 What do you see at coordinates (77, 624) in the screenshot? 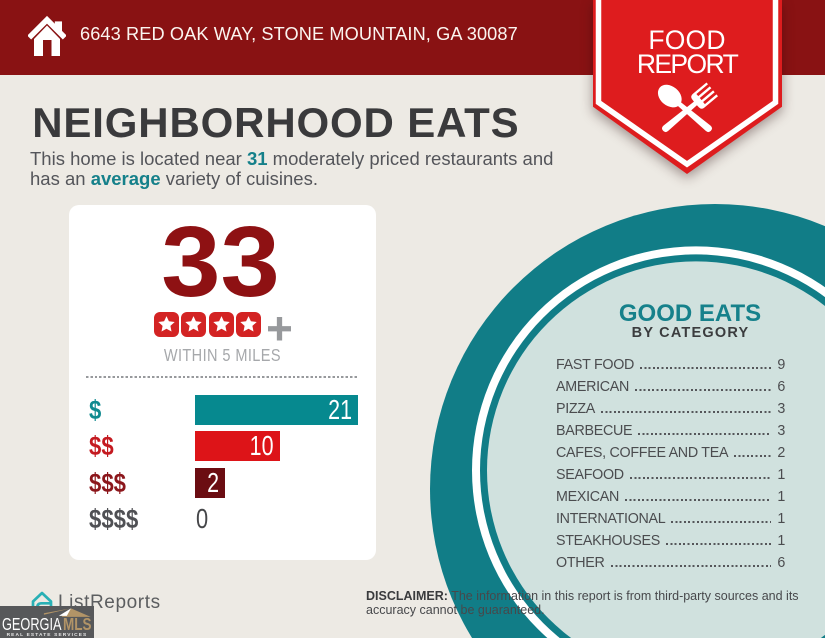
I see `svg-text: MLS` at bounding box center [77, 624].